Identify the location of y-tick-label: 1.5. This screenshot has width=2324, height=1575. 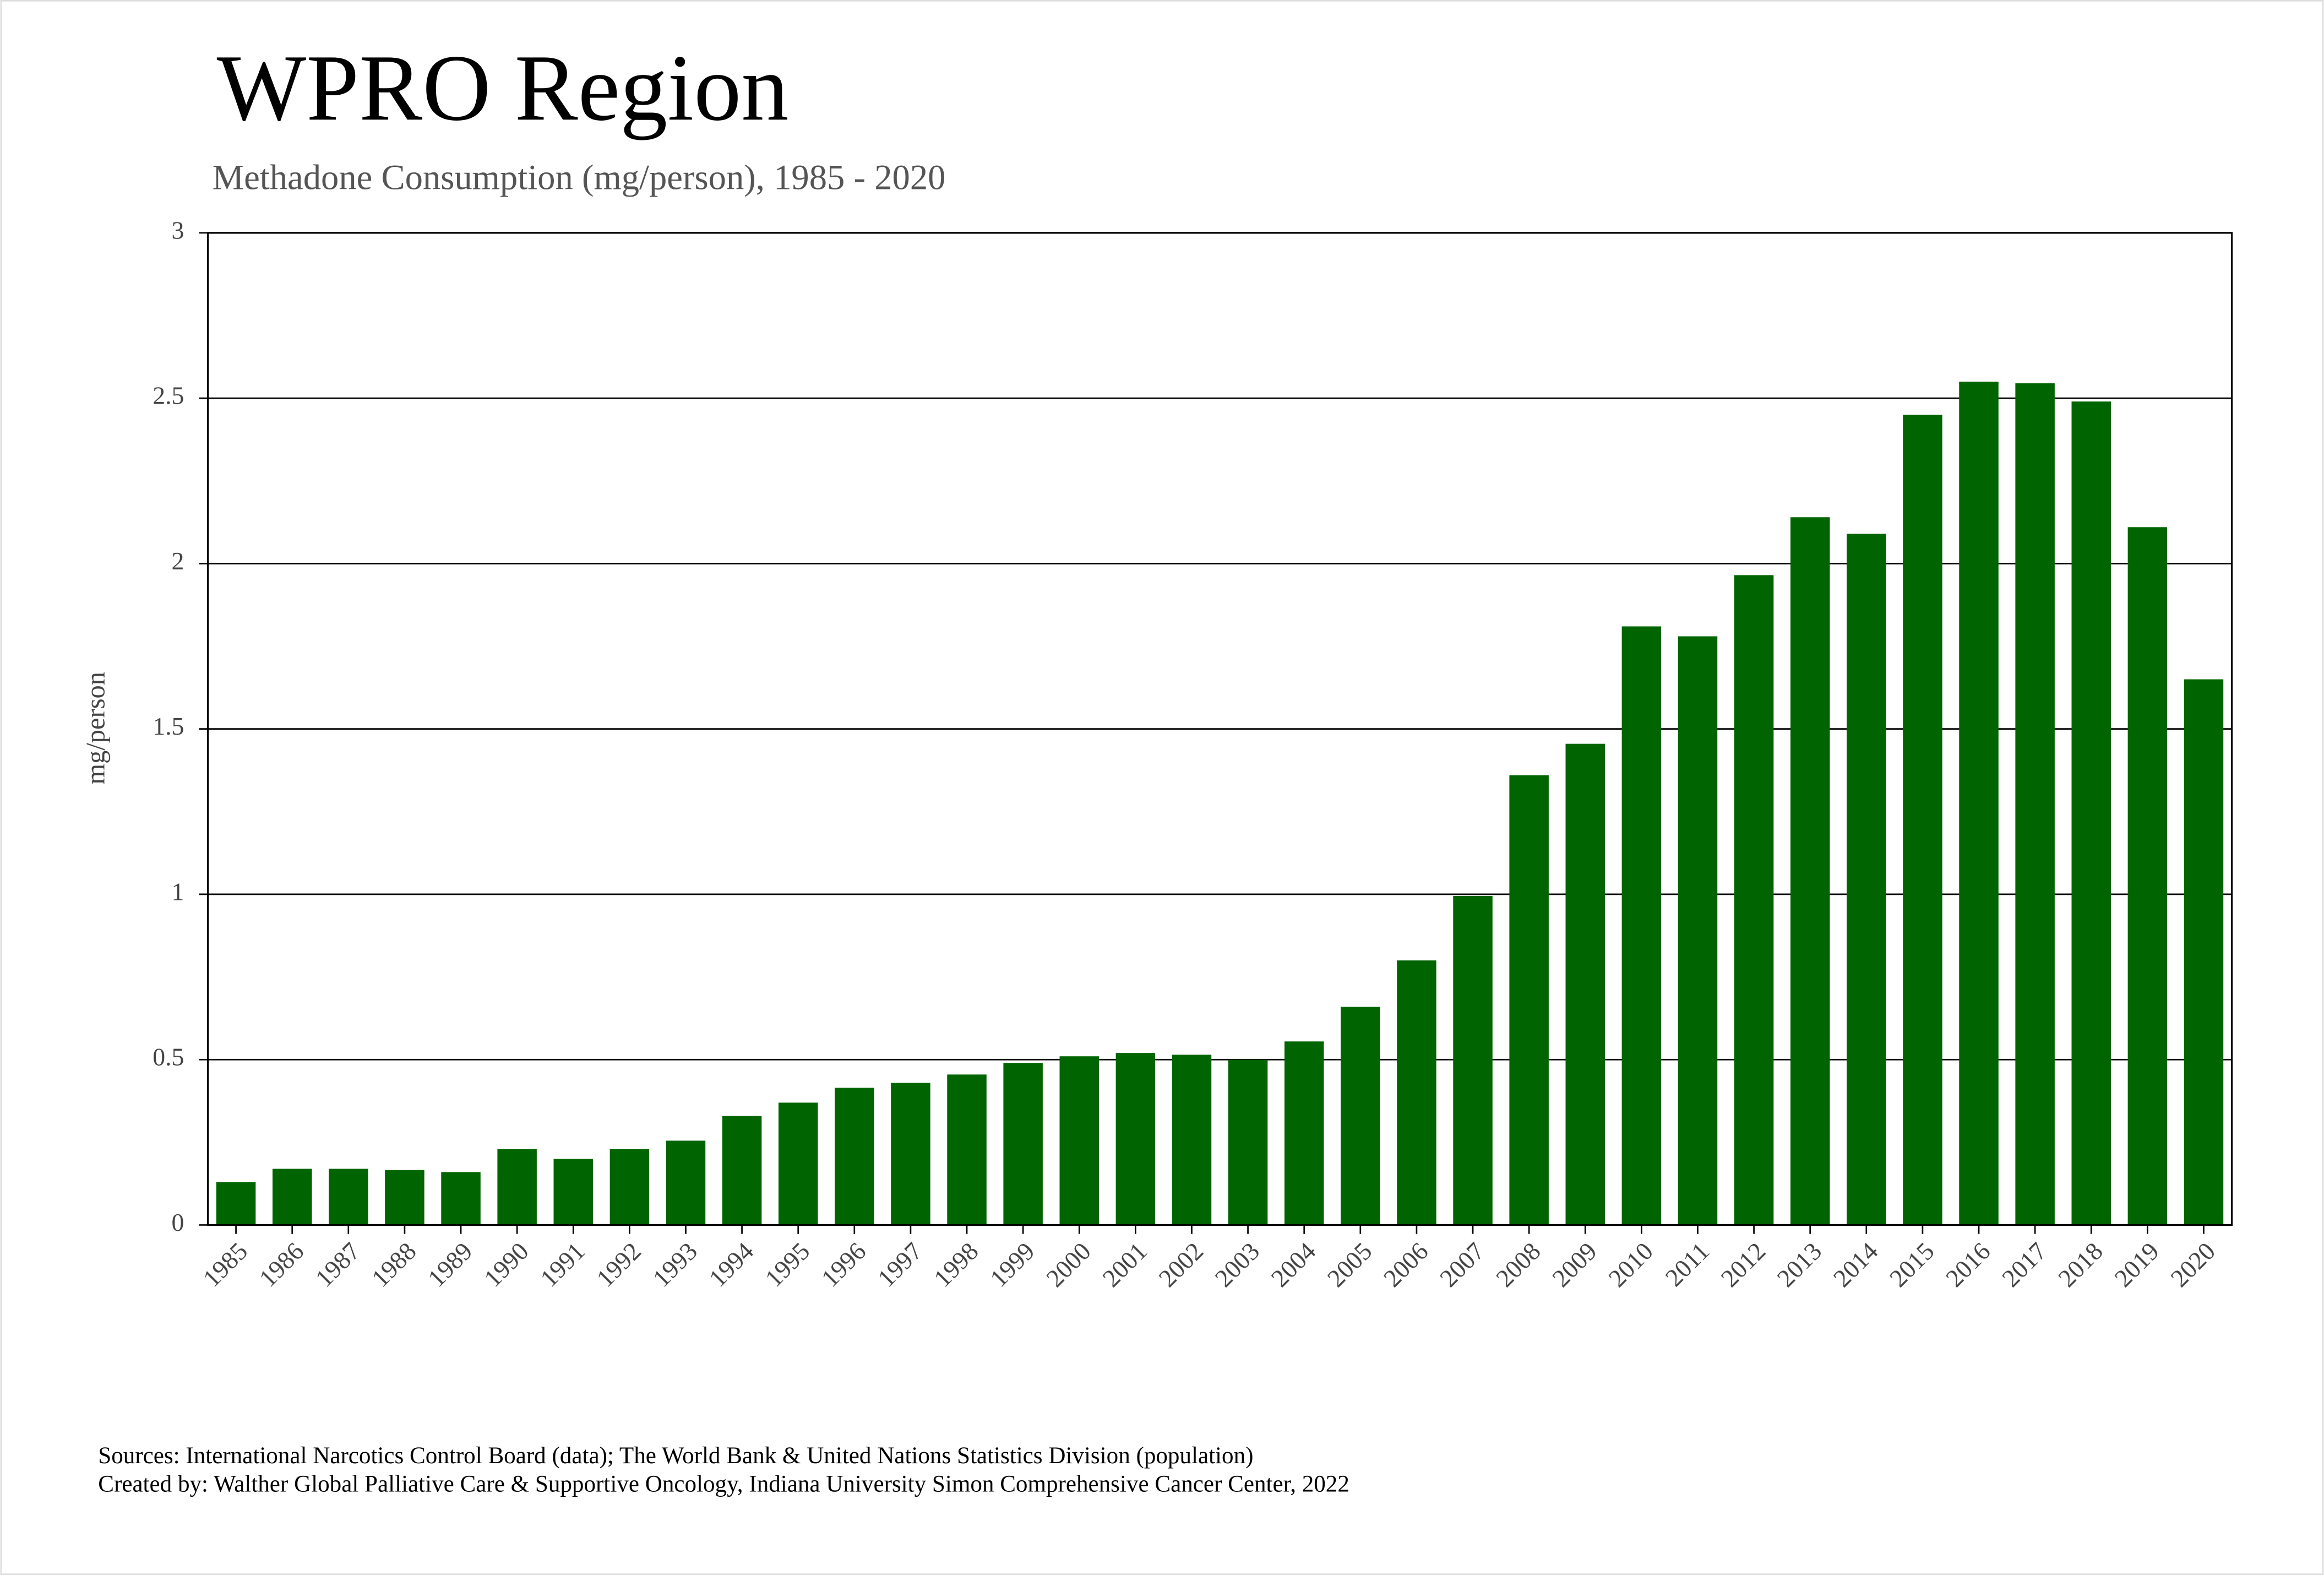
(168, 726).